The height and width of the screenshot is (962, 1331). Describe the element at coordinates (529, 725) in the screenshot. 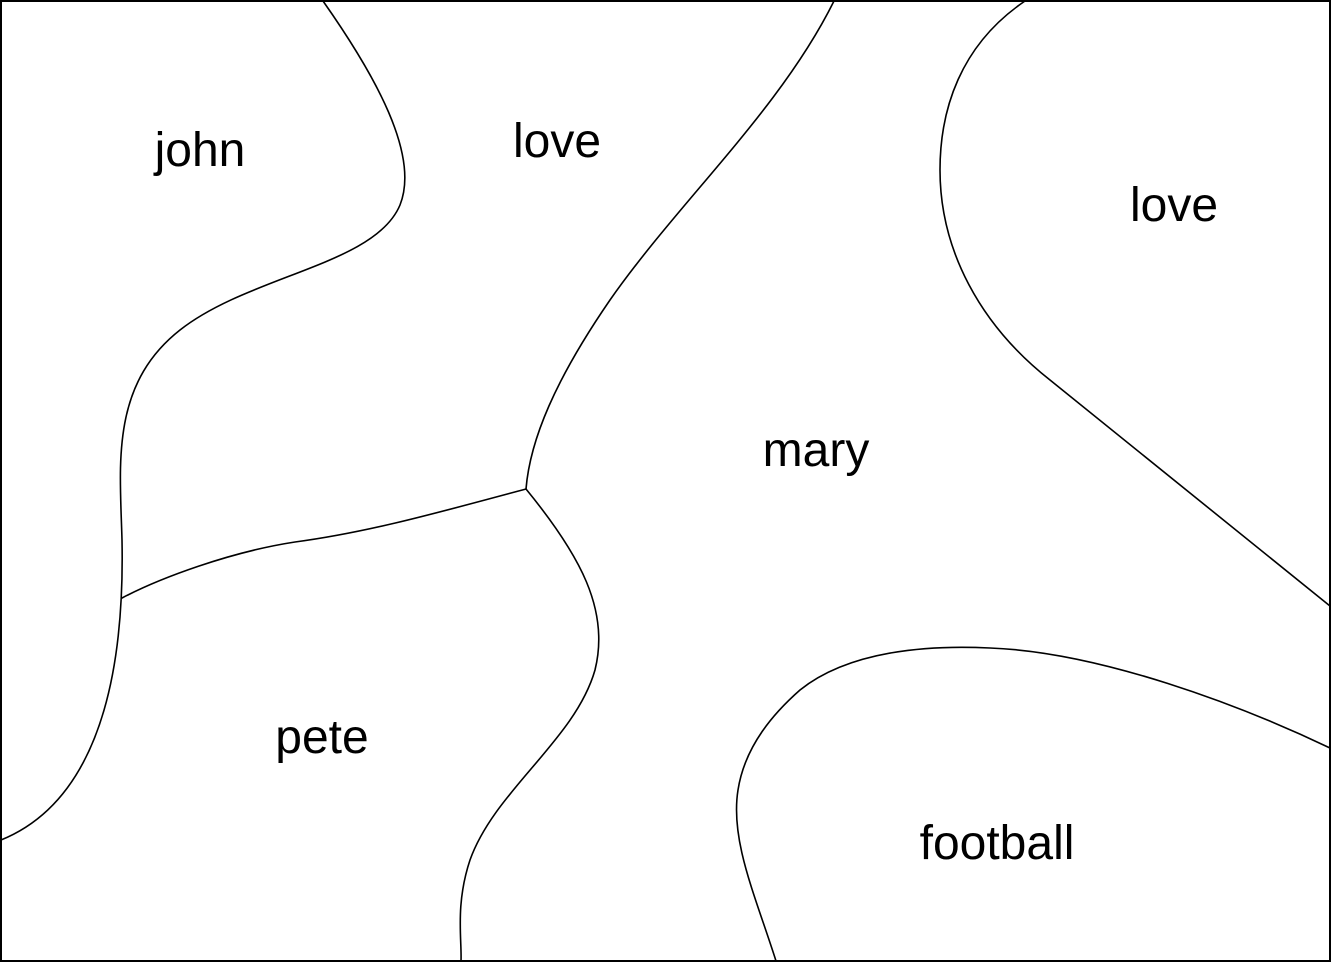

I see `boundary-pete-mary` at that location.